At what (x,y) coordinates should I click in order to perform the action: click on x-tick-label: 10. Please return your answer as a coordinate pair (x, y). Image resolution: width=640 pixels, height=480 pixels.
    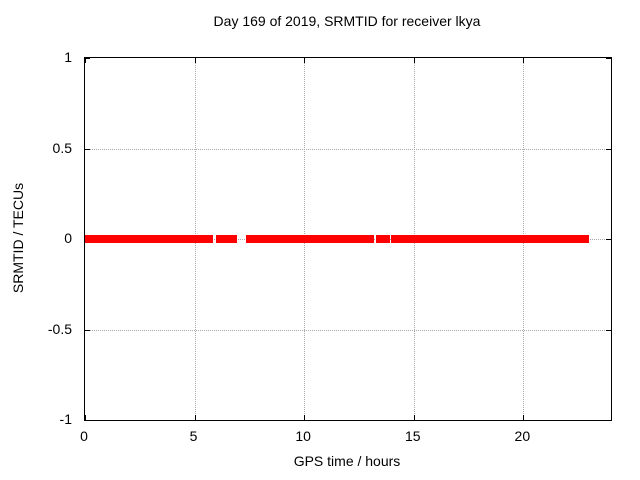
    Looking at the image, I should click on (303, 436).